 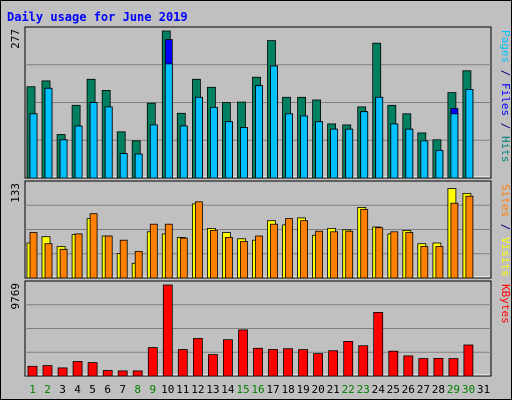 What do you see at coordinates (47, 389) in the screenshot?
I see `x-tick-label: 2` at bounding box center [47, 389].